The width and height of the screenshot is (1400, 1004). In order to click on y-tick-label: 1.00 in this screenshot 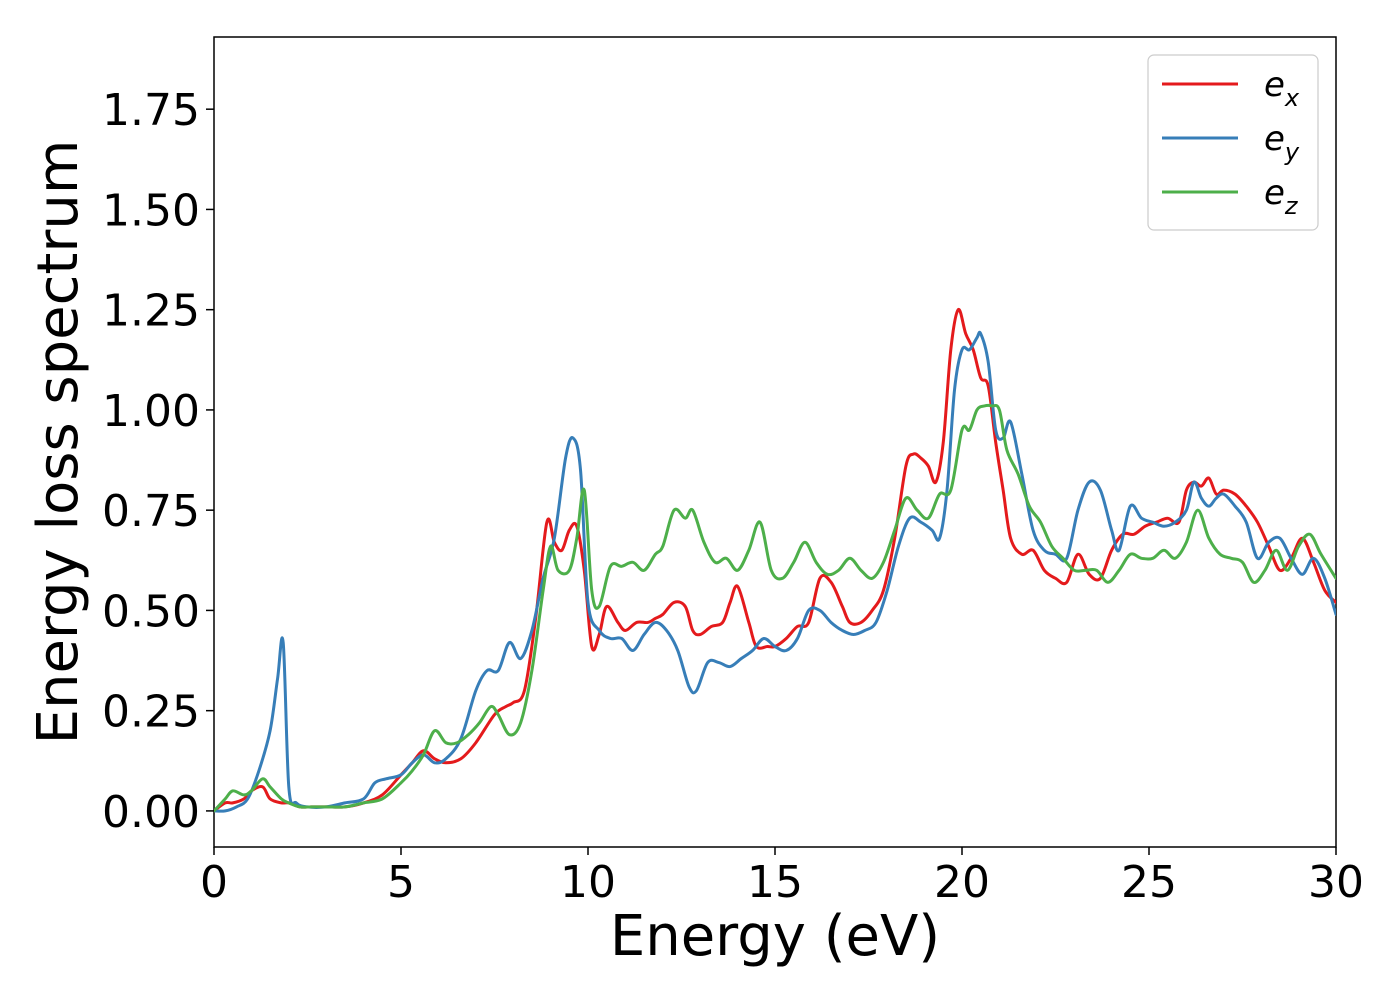, I will do `click(151, 411)`.